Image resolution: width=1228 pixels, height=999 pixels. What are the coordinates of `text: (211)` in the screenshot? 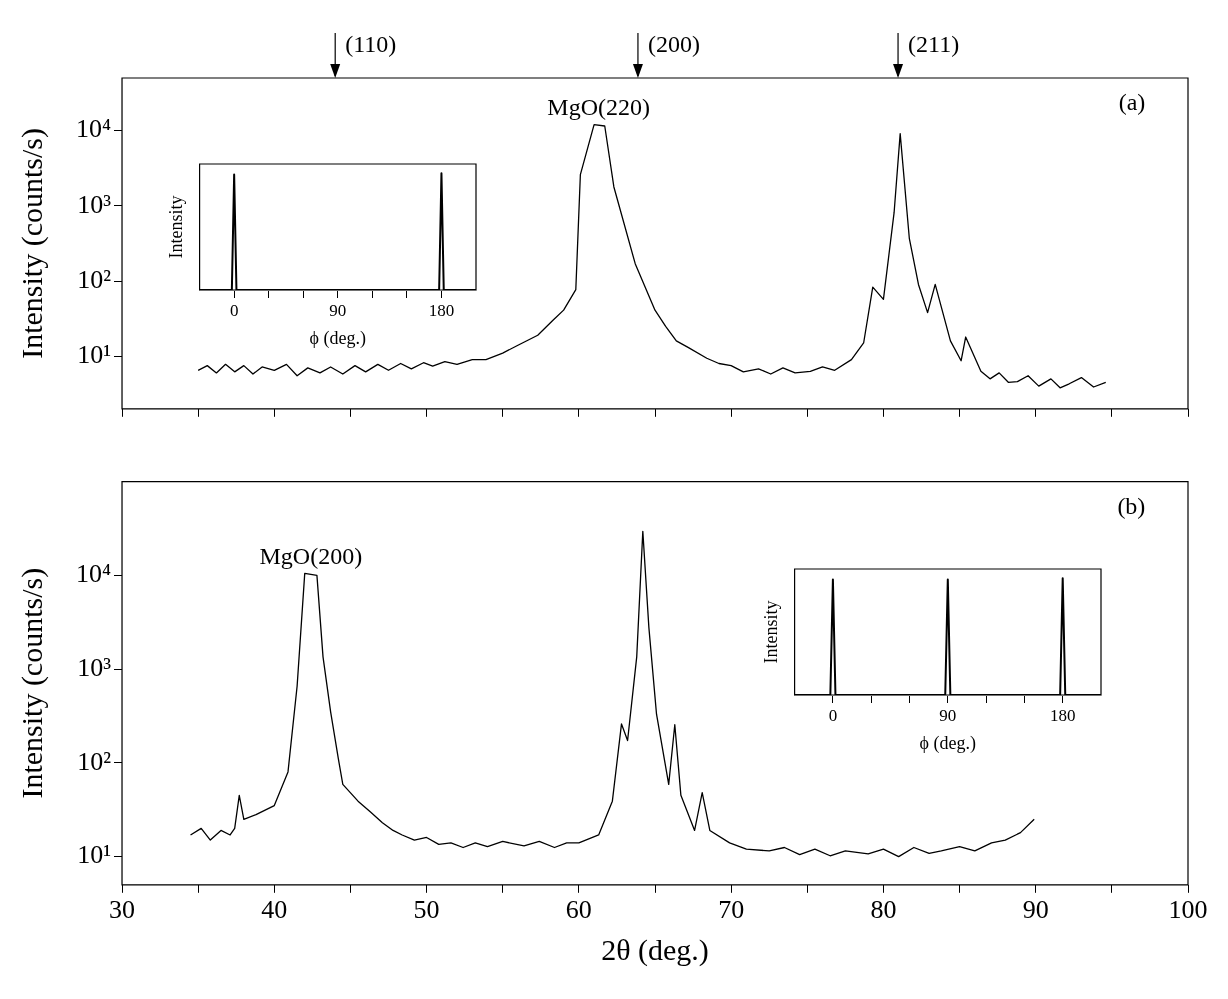 It's located at (934, 44).